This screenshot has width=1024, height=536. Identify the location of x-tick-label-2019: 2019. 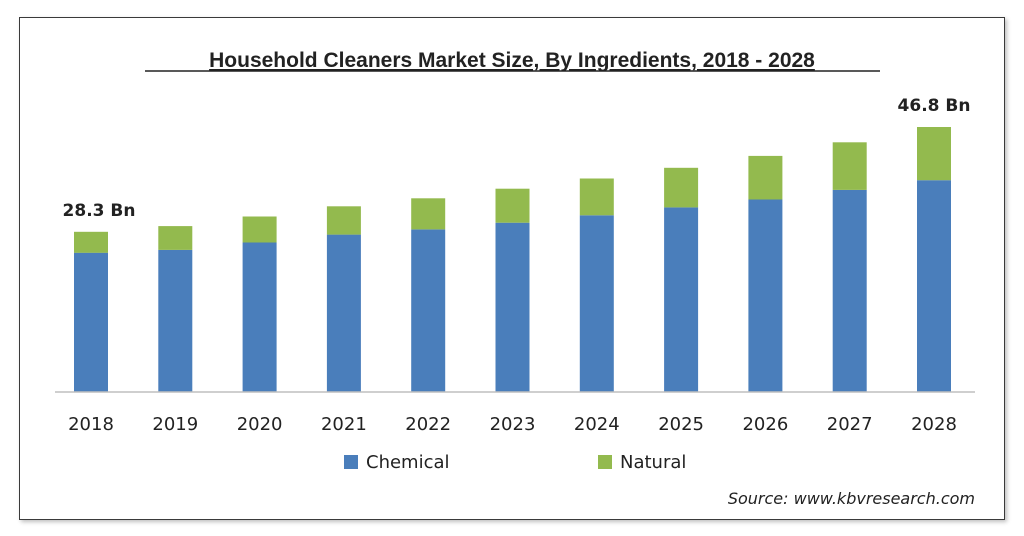
(175, 424).